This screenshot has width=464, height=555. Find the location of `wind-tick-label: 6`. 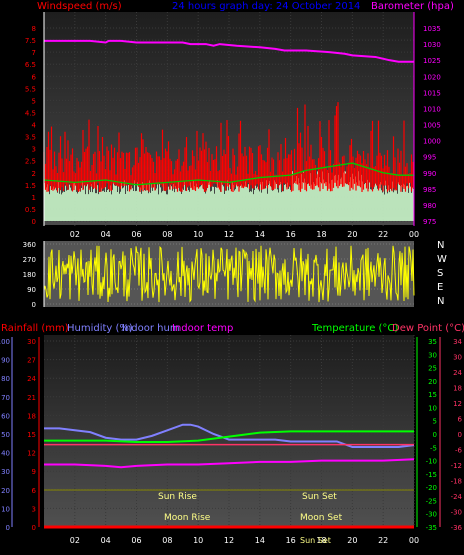

wind-tick-label: 6 is located at coordinates (34, 77).